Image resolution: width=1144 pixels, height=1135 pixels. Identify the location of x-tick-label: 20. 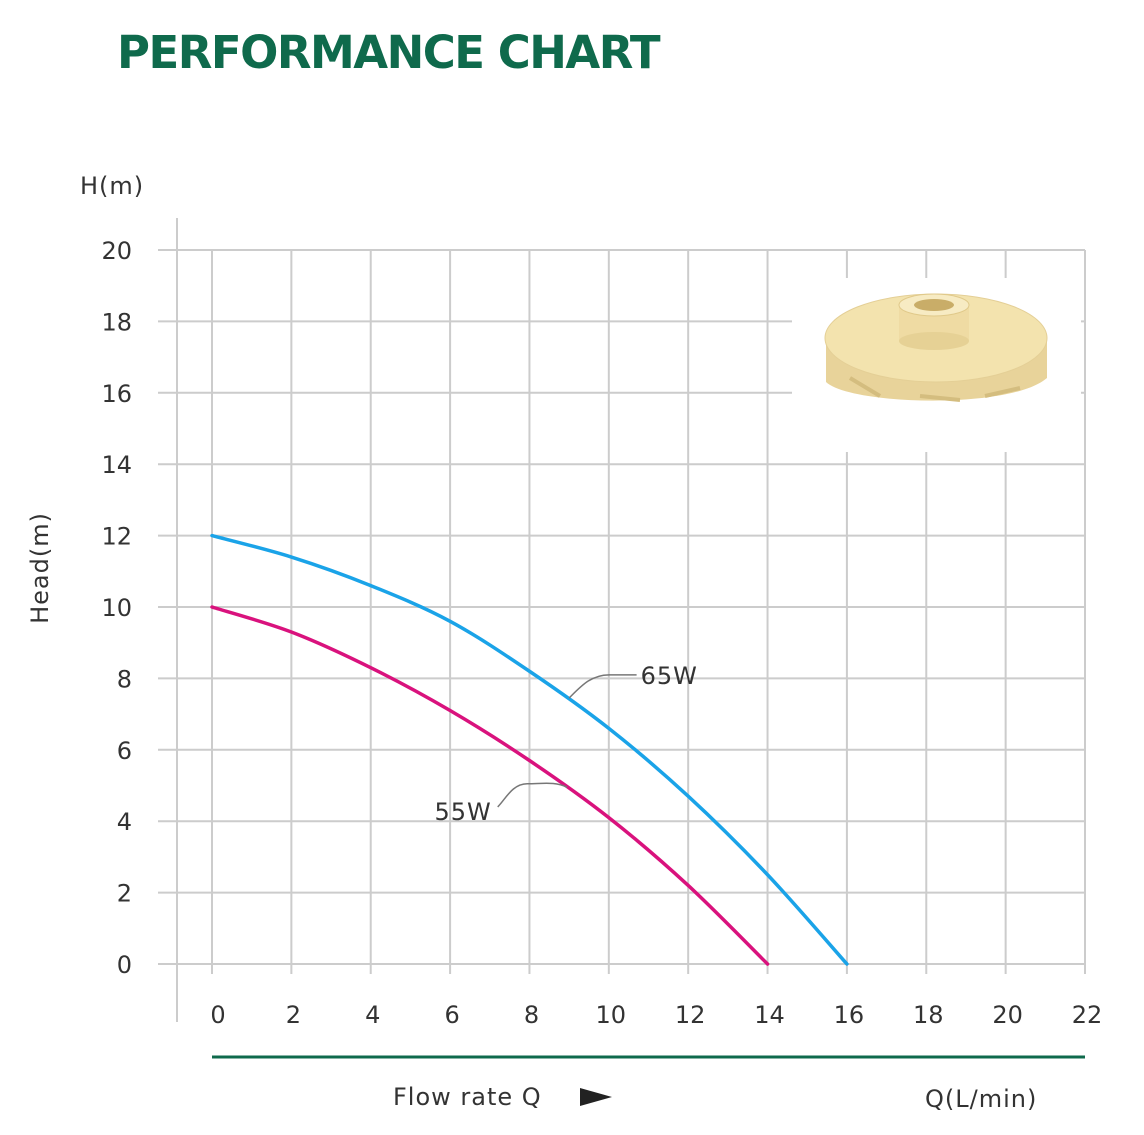
(1007, 1015).